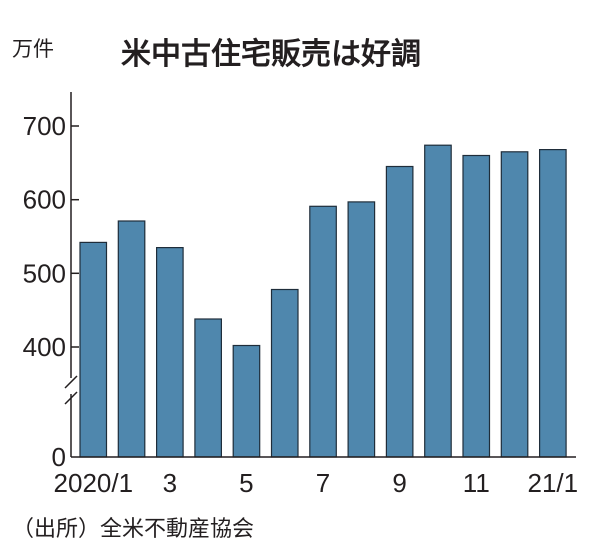 The height and width of the screenshot is (560, 596). I want to click on x-ticks-group: 2020/1 3 5 7 9 11 21/1, so click(316, 483).